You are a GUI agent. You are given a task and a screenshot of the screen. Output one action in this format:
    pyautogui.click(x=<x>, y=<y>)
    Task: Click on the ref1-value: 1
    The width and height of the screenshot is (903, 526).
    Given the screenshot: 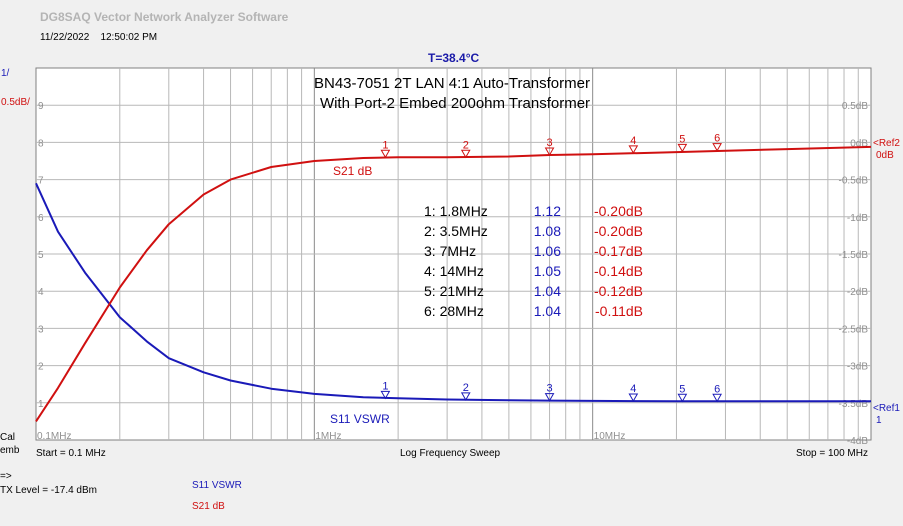 What is the action you would take?
    pyautogui.click(x=879, y=420)
    